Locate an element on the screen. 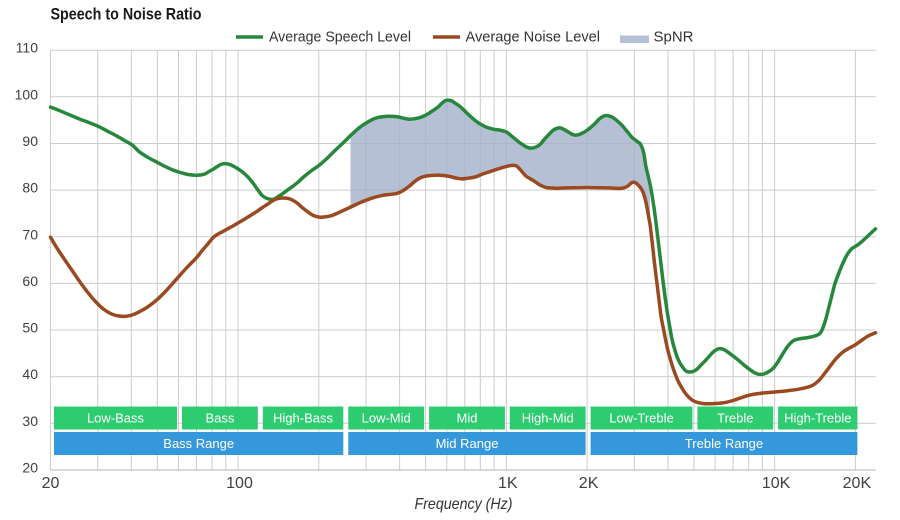  svg-text: 80 is located at coordinates (30, 188).